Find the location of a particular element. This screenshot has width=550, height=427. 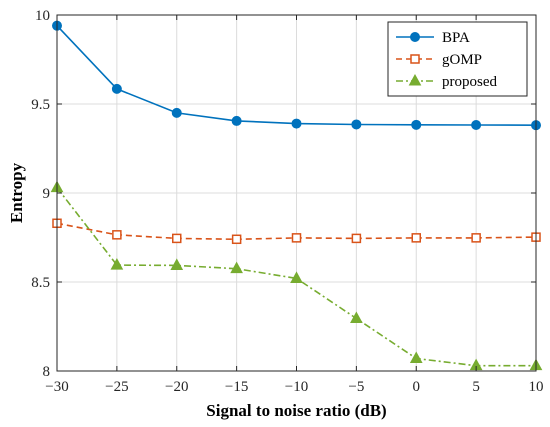

x-tick-labels: −30 −25 −20 −15 −10 −5 0 5 10 is located at coordinates (294, 387).